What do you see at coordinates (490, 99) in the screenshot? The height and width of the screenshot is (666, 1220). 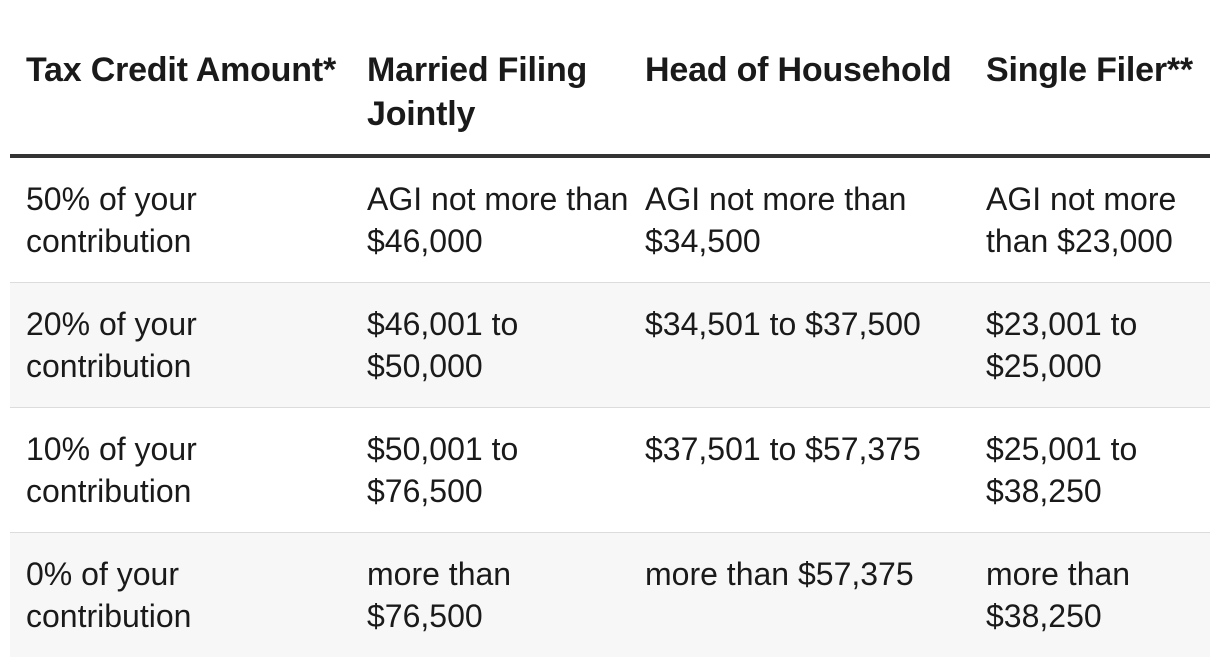 I see `header-married-filing-jointly: Married Filing Jointly` at bounding box center [490, 99].